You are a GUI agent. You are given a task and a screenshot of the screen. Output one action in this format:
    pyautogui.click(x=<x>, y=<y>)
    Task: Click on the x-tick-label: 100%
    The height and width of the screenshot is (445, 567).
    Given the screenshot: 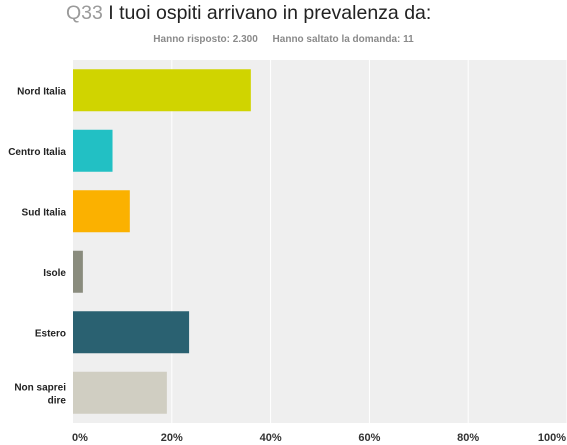 What is the action you would take?
    pyautogui.click(x=552, y=438)
    